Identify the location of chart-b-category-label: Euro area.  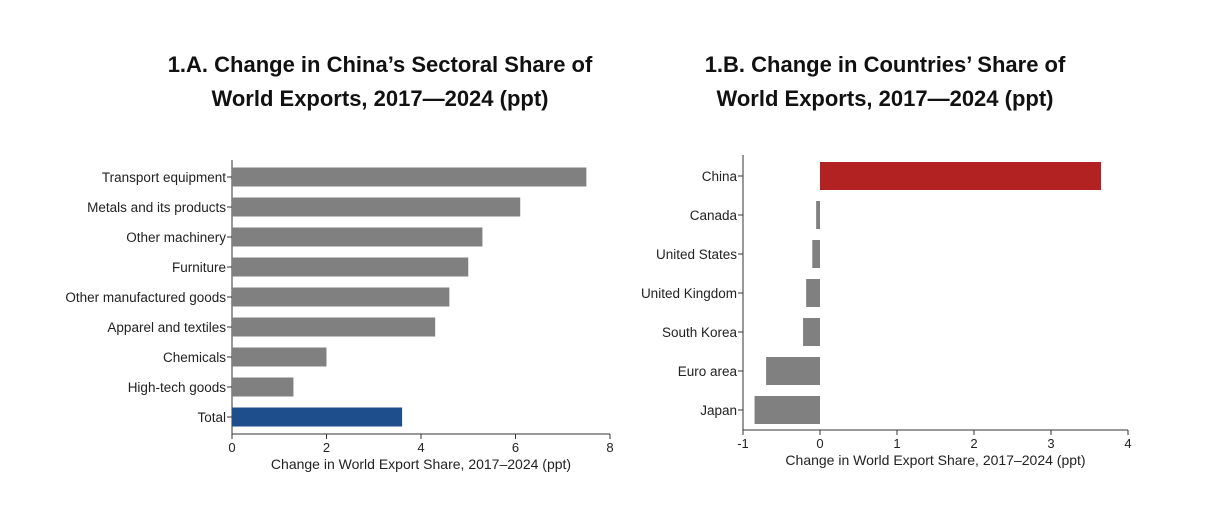
(708, 371).